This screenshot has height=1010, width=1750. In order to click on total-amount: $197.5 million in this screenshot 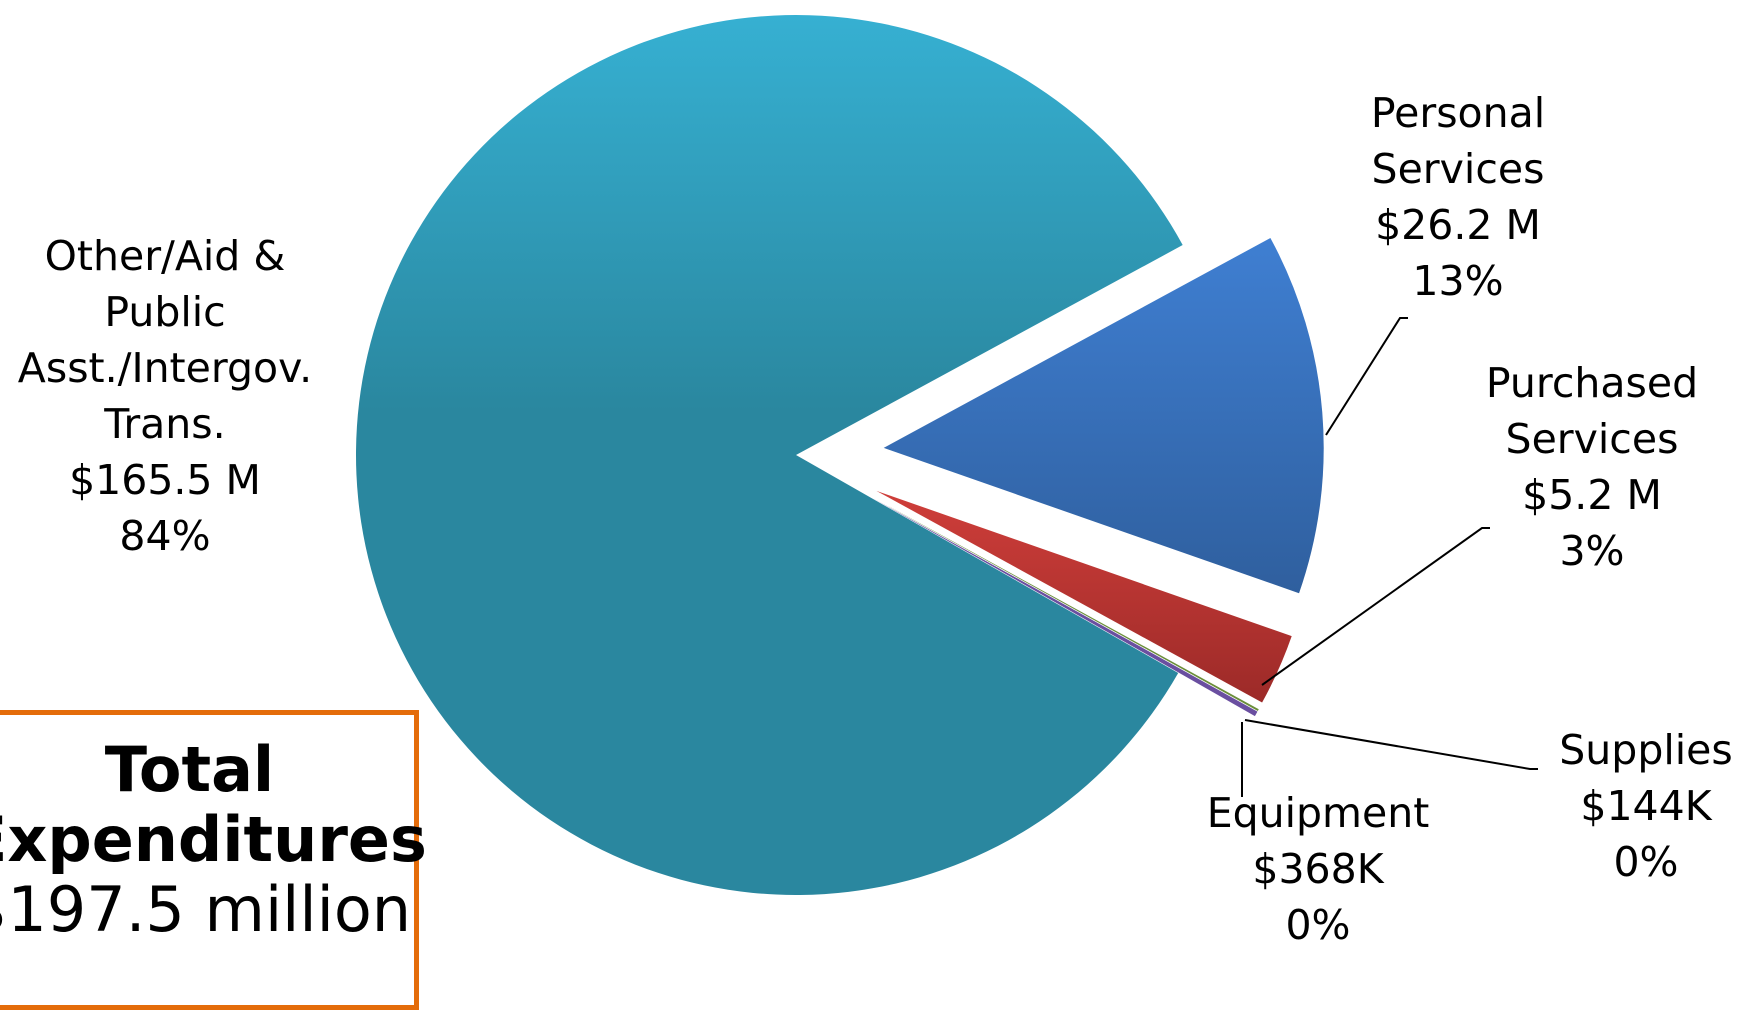, I will do `click(206, 909)`.